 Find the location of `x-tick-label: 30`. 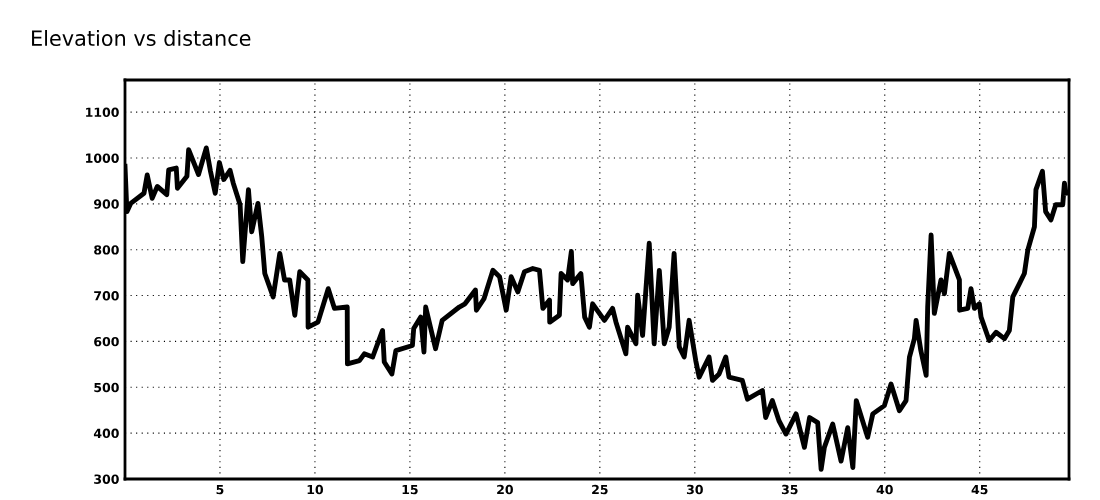

x-tick-label: 30 is located at coordinates (694, 489).